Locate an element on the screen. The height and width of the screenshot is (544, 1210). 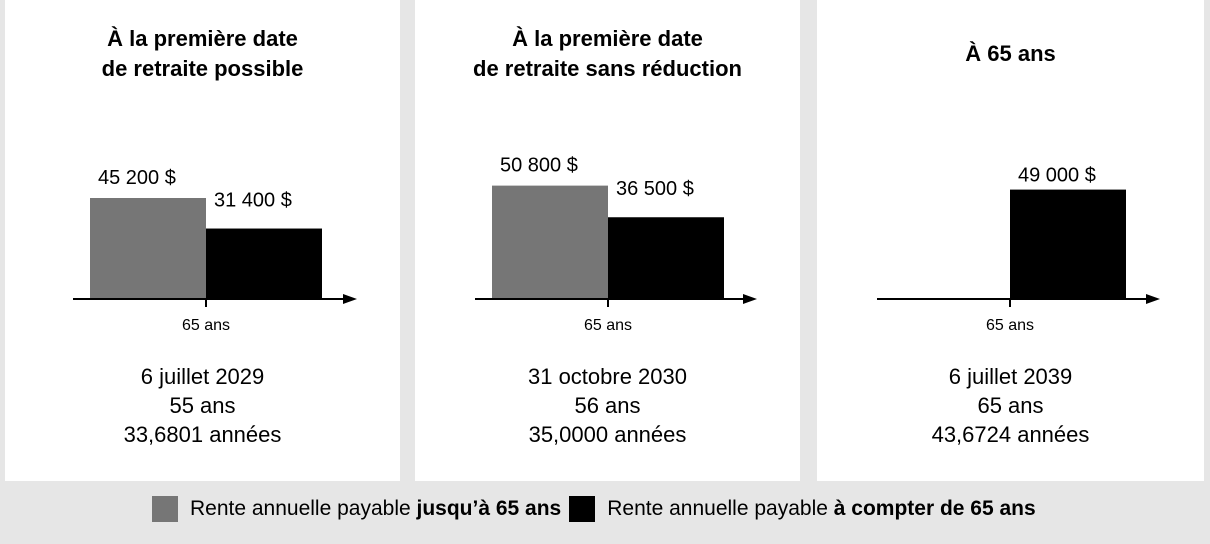
bar-chart: 45 200 $ 31 400 $ 65 ans is located at coordinates (215, 250).